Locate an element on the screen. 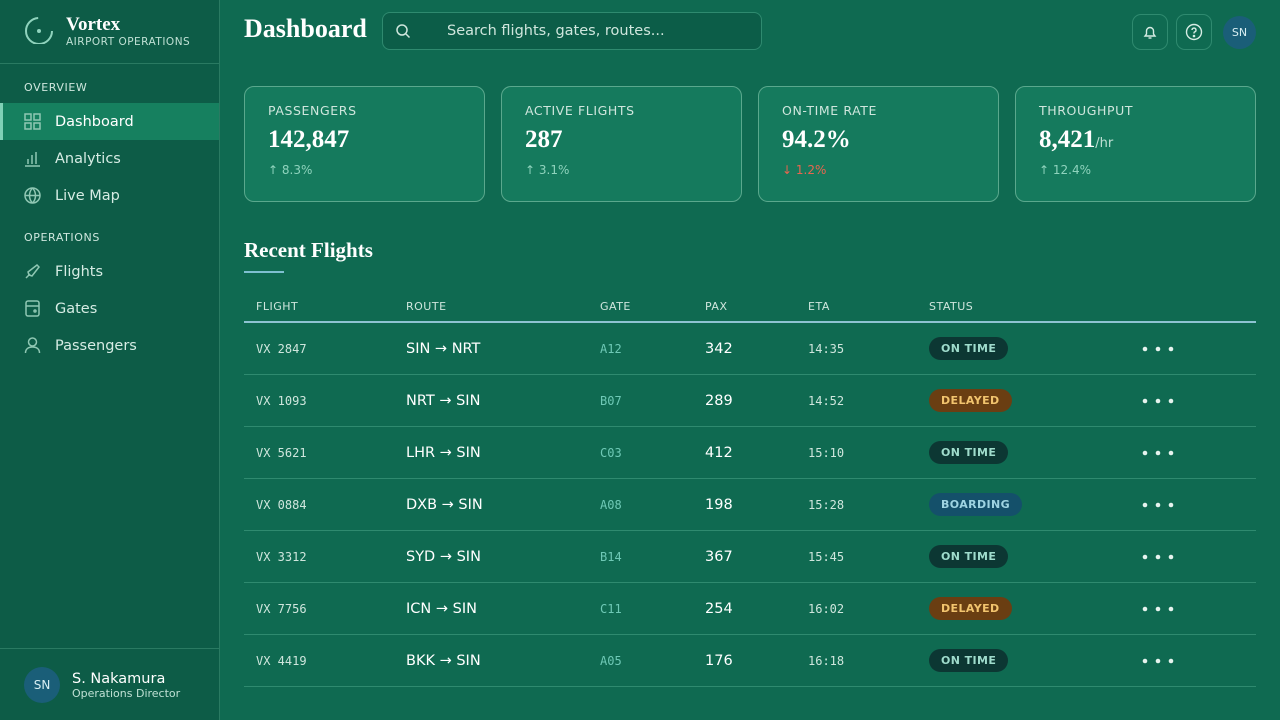 The image size is (1280, 720). section-heading: Recent Flights is located at coordinates (308, 250).